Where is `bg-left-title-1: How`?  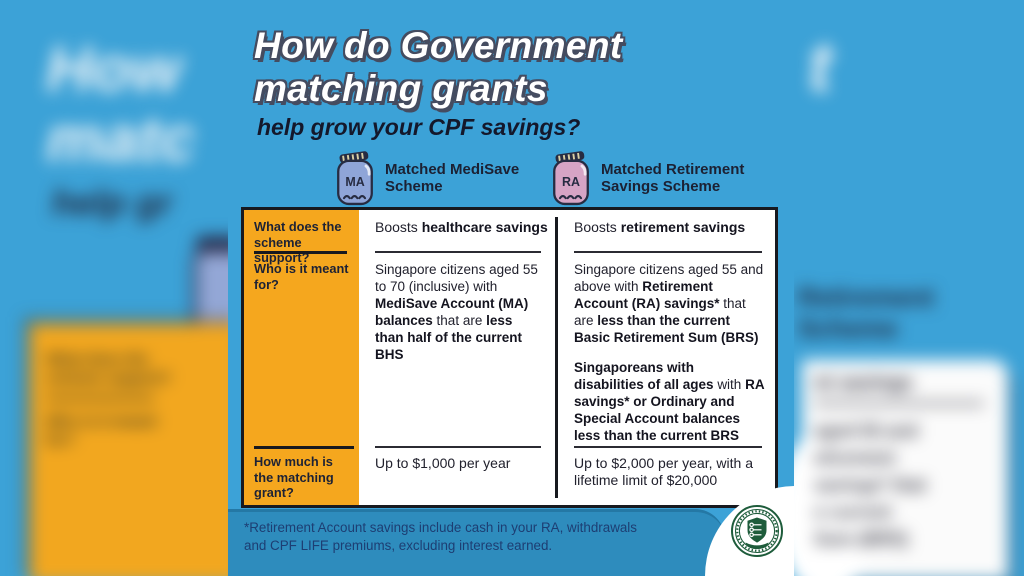
bg-left-title-1: How is located at coordinates (114, 69).